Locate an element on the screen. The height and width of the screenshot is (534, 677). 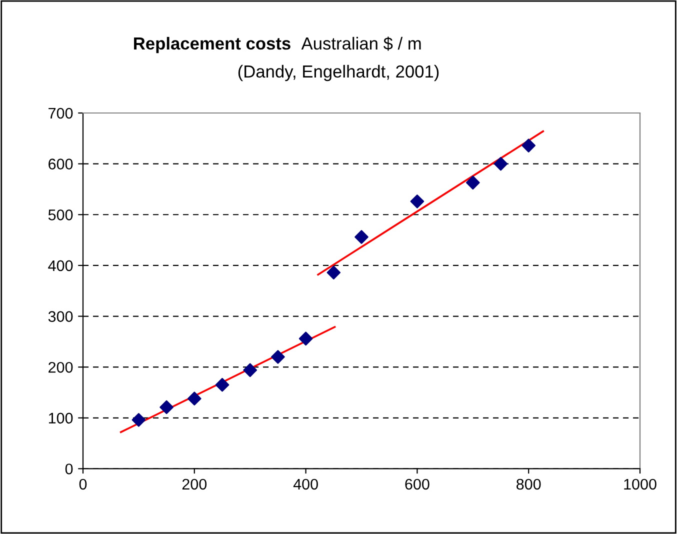
x-tick-label: 600 is located at coordinates (417, 484).